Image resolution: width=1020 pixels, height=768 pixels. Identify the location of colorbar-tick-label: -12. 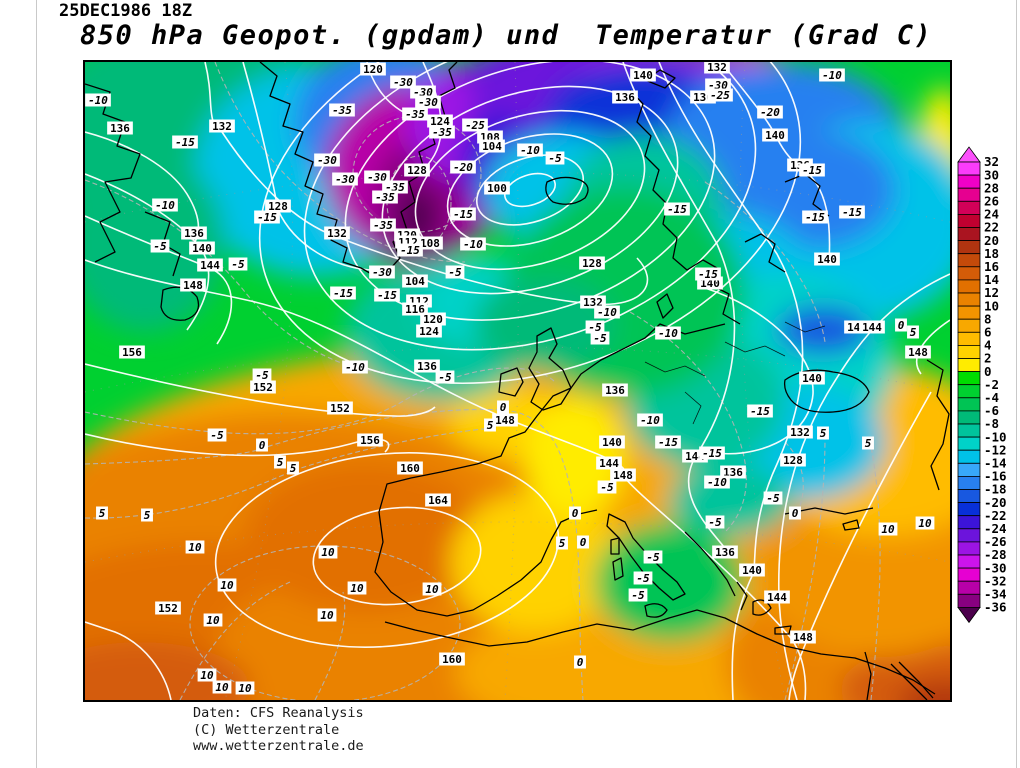
(995, 449).